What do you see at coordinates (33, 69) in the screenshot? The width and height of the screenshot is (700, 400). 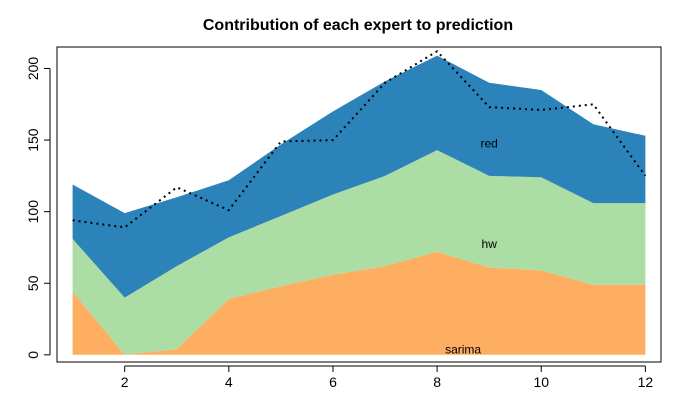 I see `y-tick-label: 200` at bounding box center [33, 69].